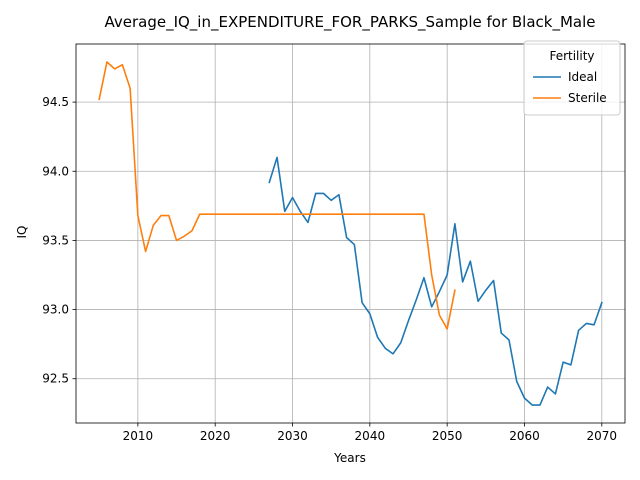 This screenshot has width=640, height=480. I want to click on legend: Fertility Ideal Sterile, so click(572, 78).